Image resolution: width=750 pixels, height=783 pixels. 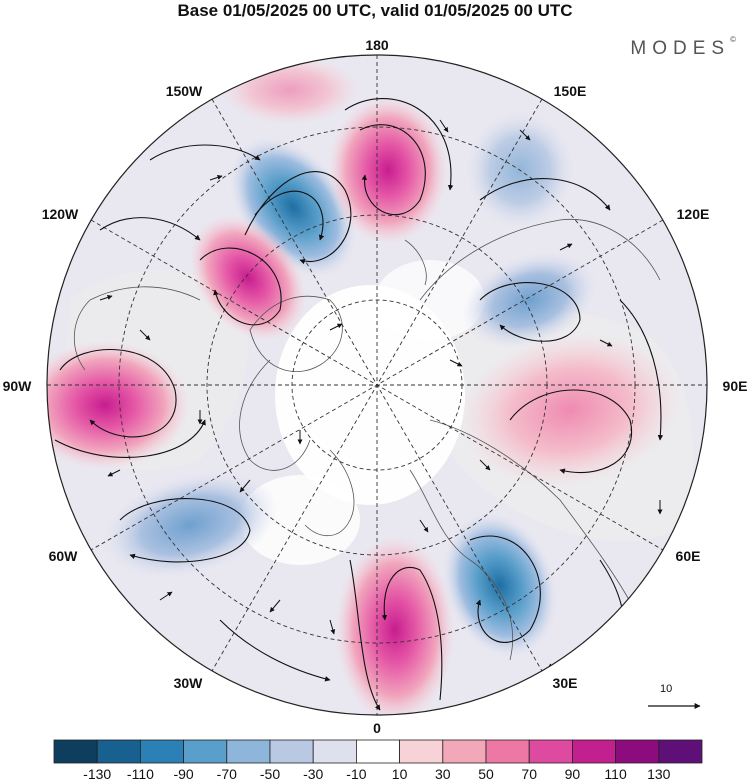 What do you see at coordinates (118, 405) in the screenshot?
I see `anomaly-pos-hudson` at bounding box center [118, 405].